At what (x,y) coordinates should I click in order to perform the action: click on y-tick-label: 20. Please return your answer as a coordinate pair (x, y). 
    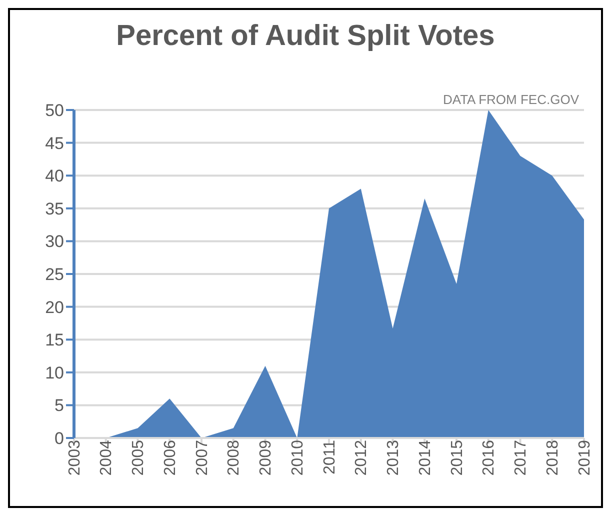
    Looking at the image, I should click on (54, 307).